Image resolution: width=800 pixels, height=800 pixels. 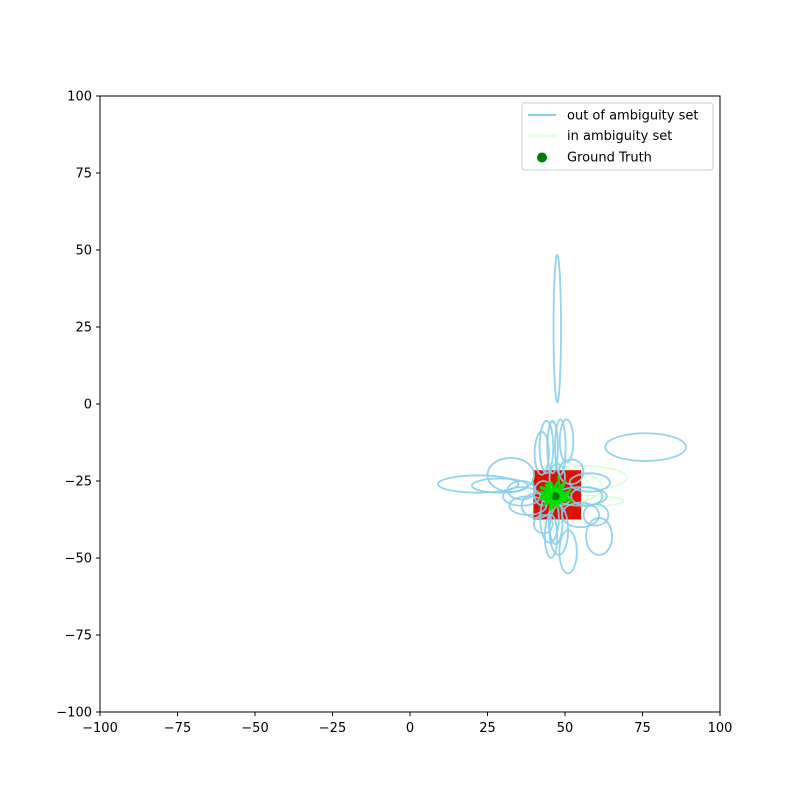 What do you see at coordinates (555, 496) in the screenshot?
I see `ground-truth-point` at bounding box center [555, 496].